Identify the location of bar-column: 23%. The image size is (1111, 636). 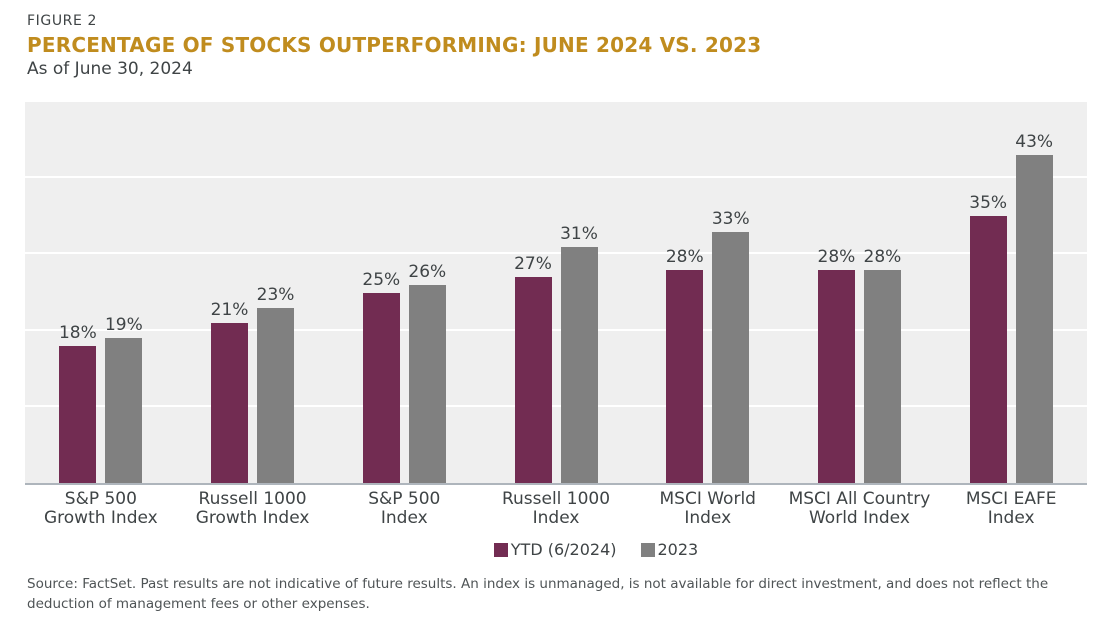
(275, 292).